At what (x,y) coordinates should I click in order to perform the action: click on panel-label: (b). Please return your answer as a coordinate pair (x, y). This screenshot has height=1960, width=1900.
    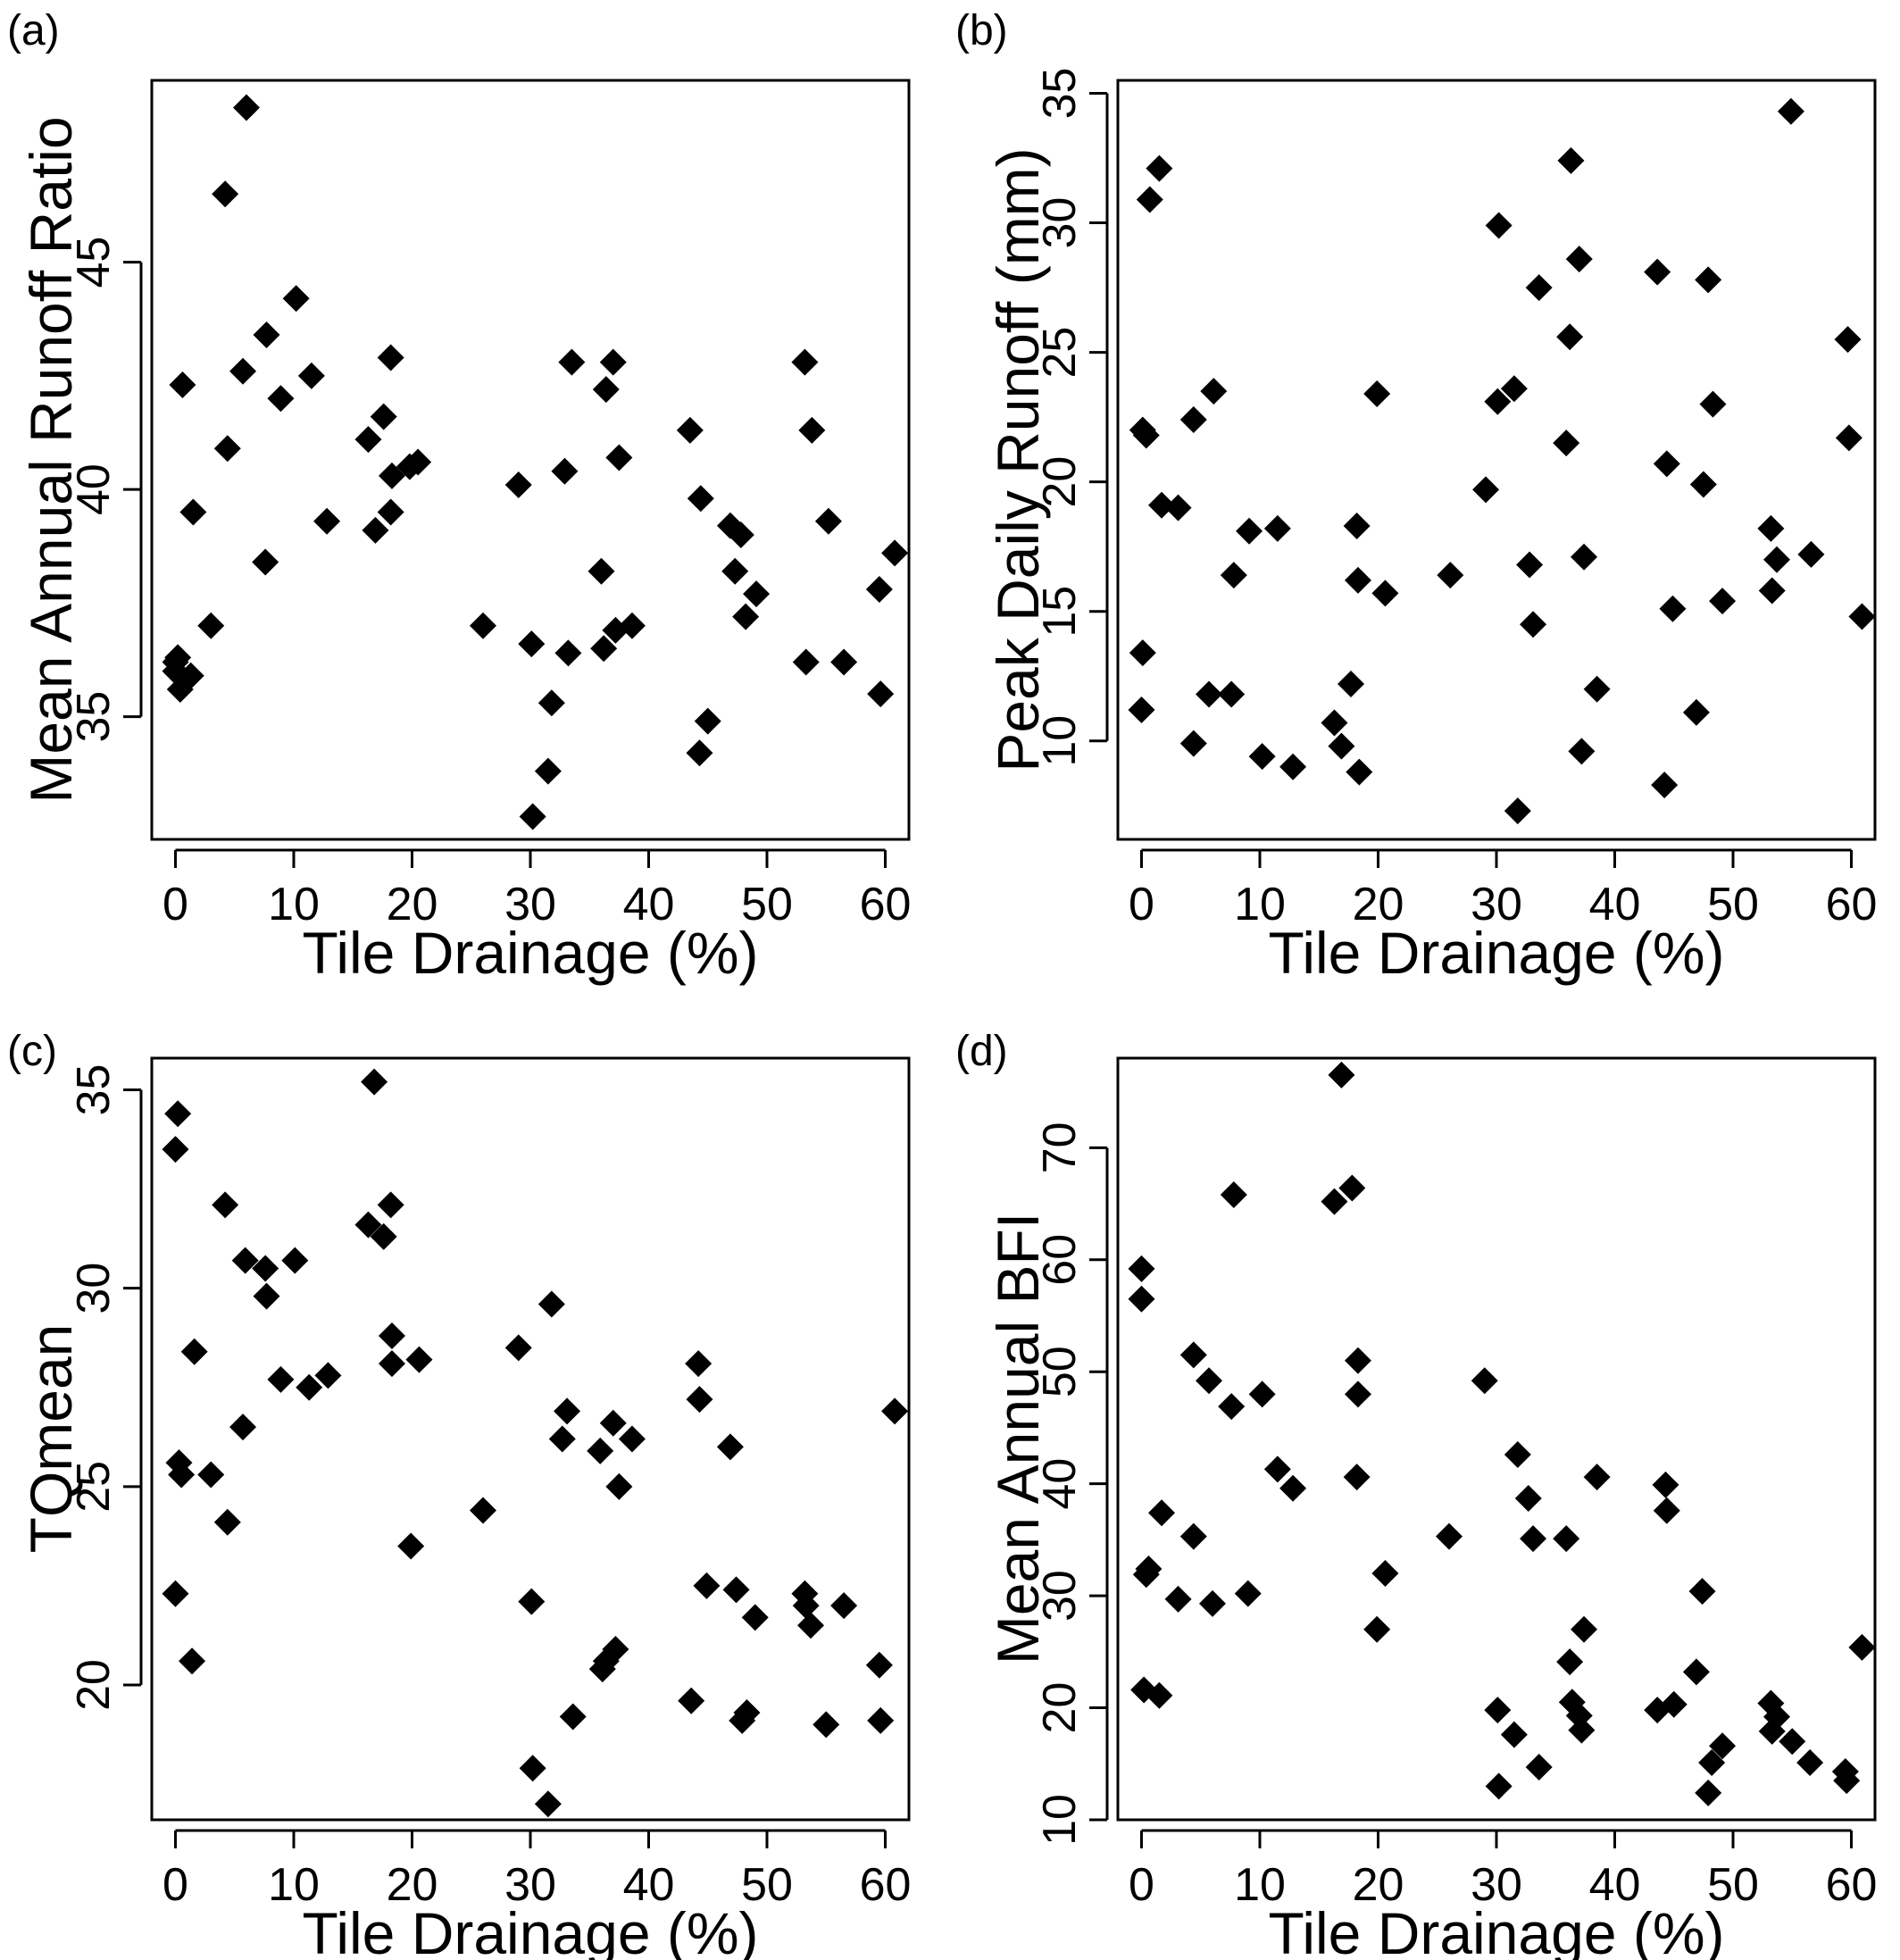
    Looking at the image, I should click on (982, 30).